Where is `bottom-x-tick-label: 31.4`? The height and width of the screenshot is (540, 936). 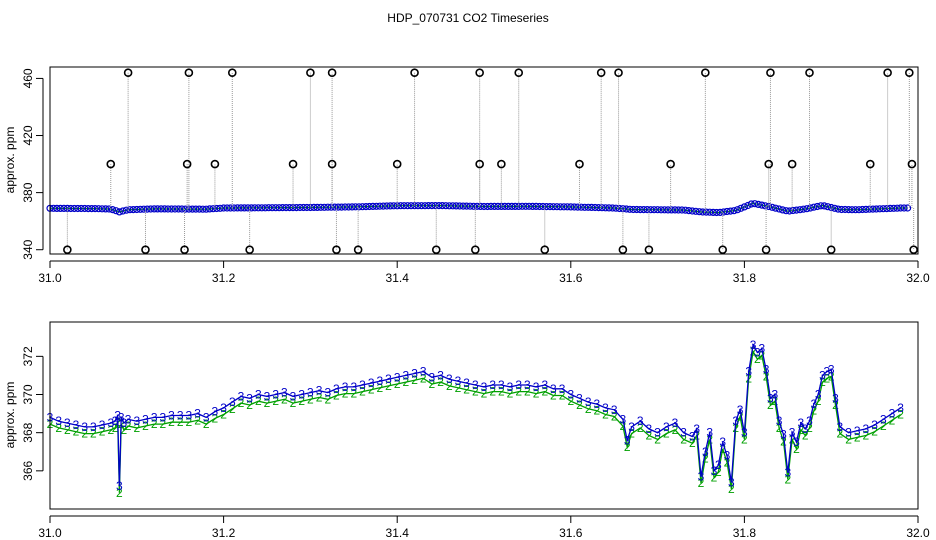
bottom-x-tick-label: 31.4 is located at coordinates (398, 533).